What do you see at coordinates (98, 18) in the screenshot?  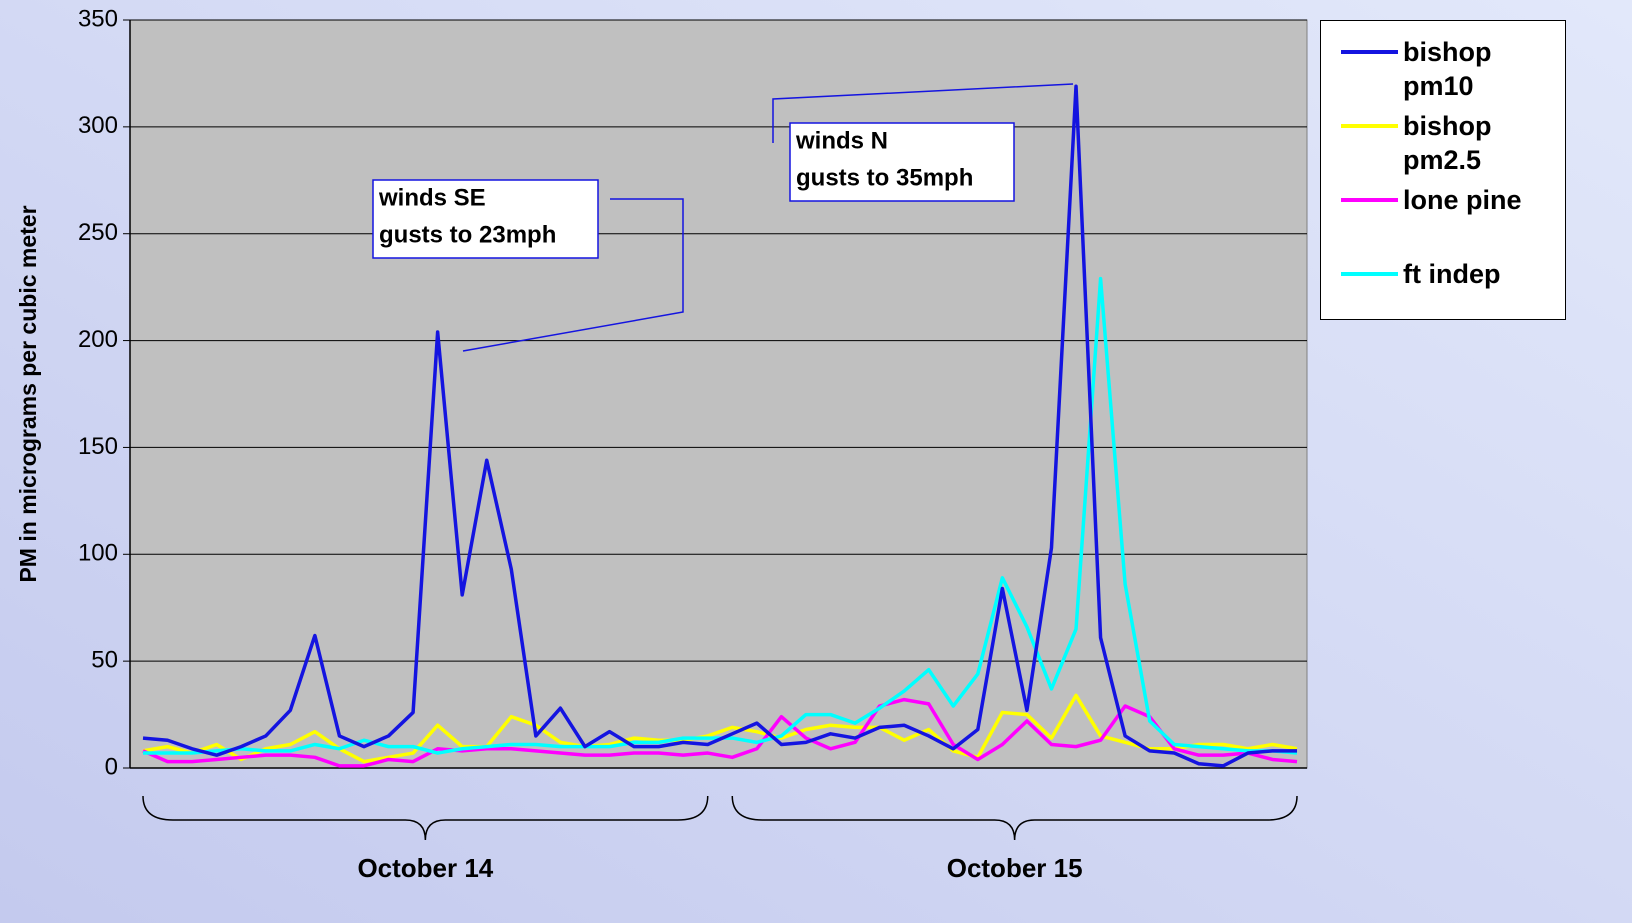 I see `y-tick-label: 350` at bounding box center [98, 18].